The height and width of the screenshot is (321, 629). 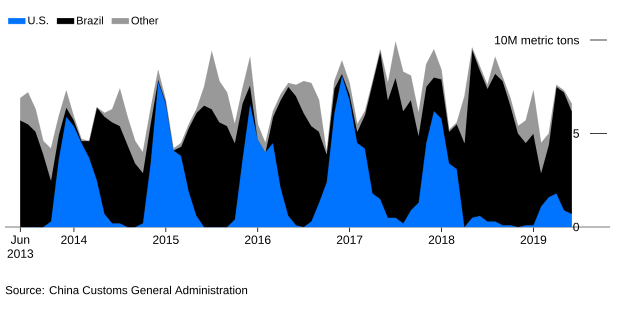 I want to click on x-tick-label: 2014, so click(x=74, y=240).